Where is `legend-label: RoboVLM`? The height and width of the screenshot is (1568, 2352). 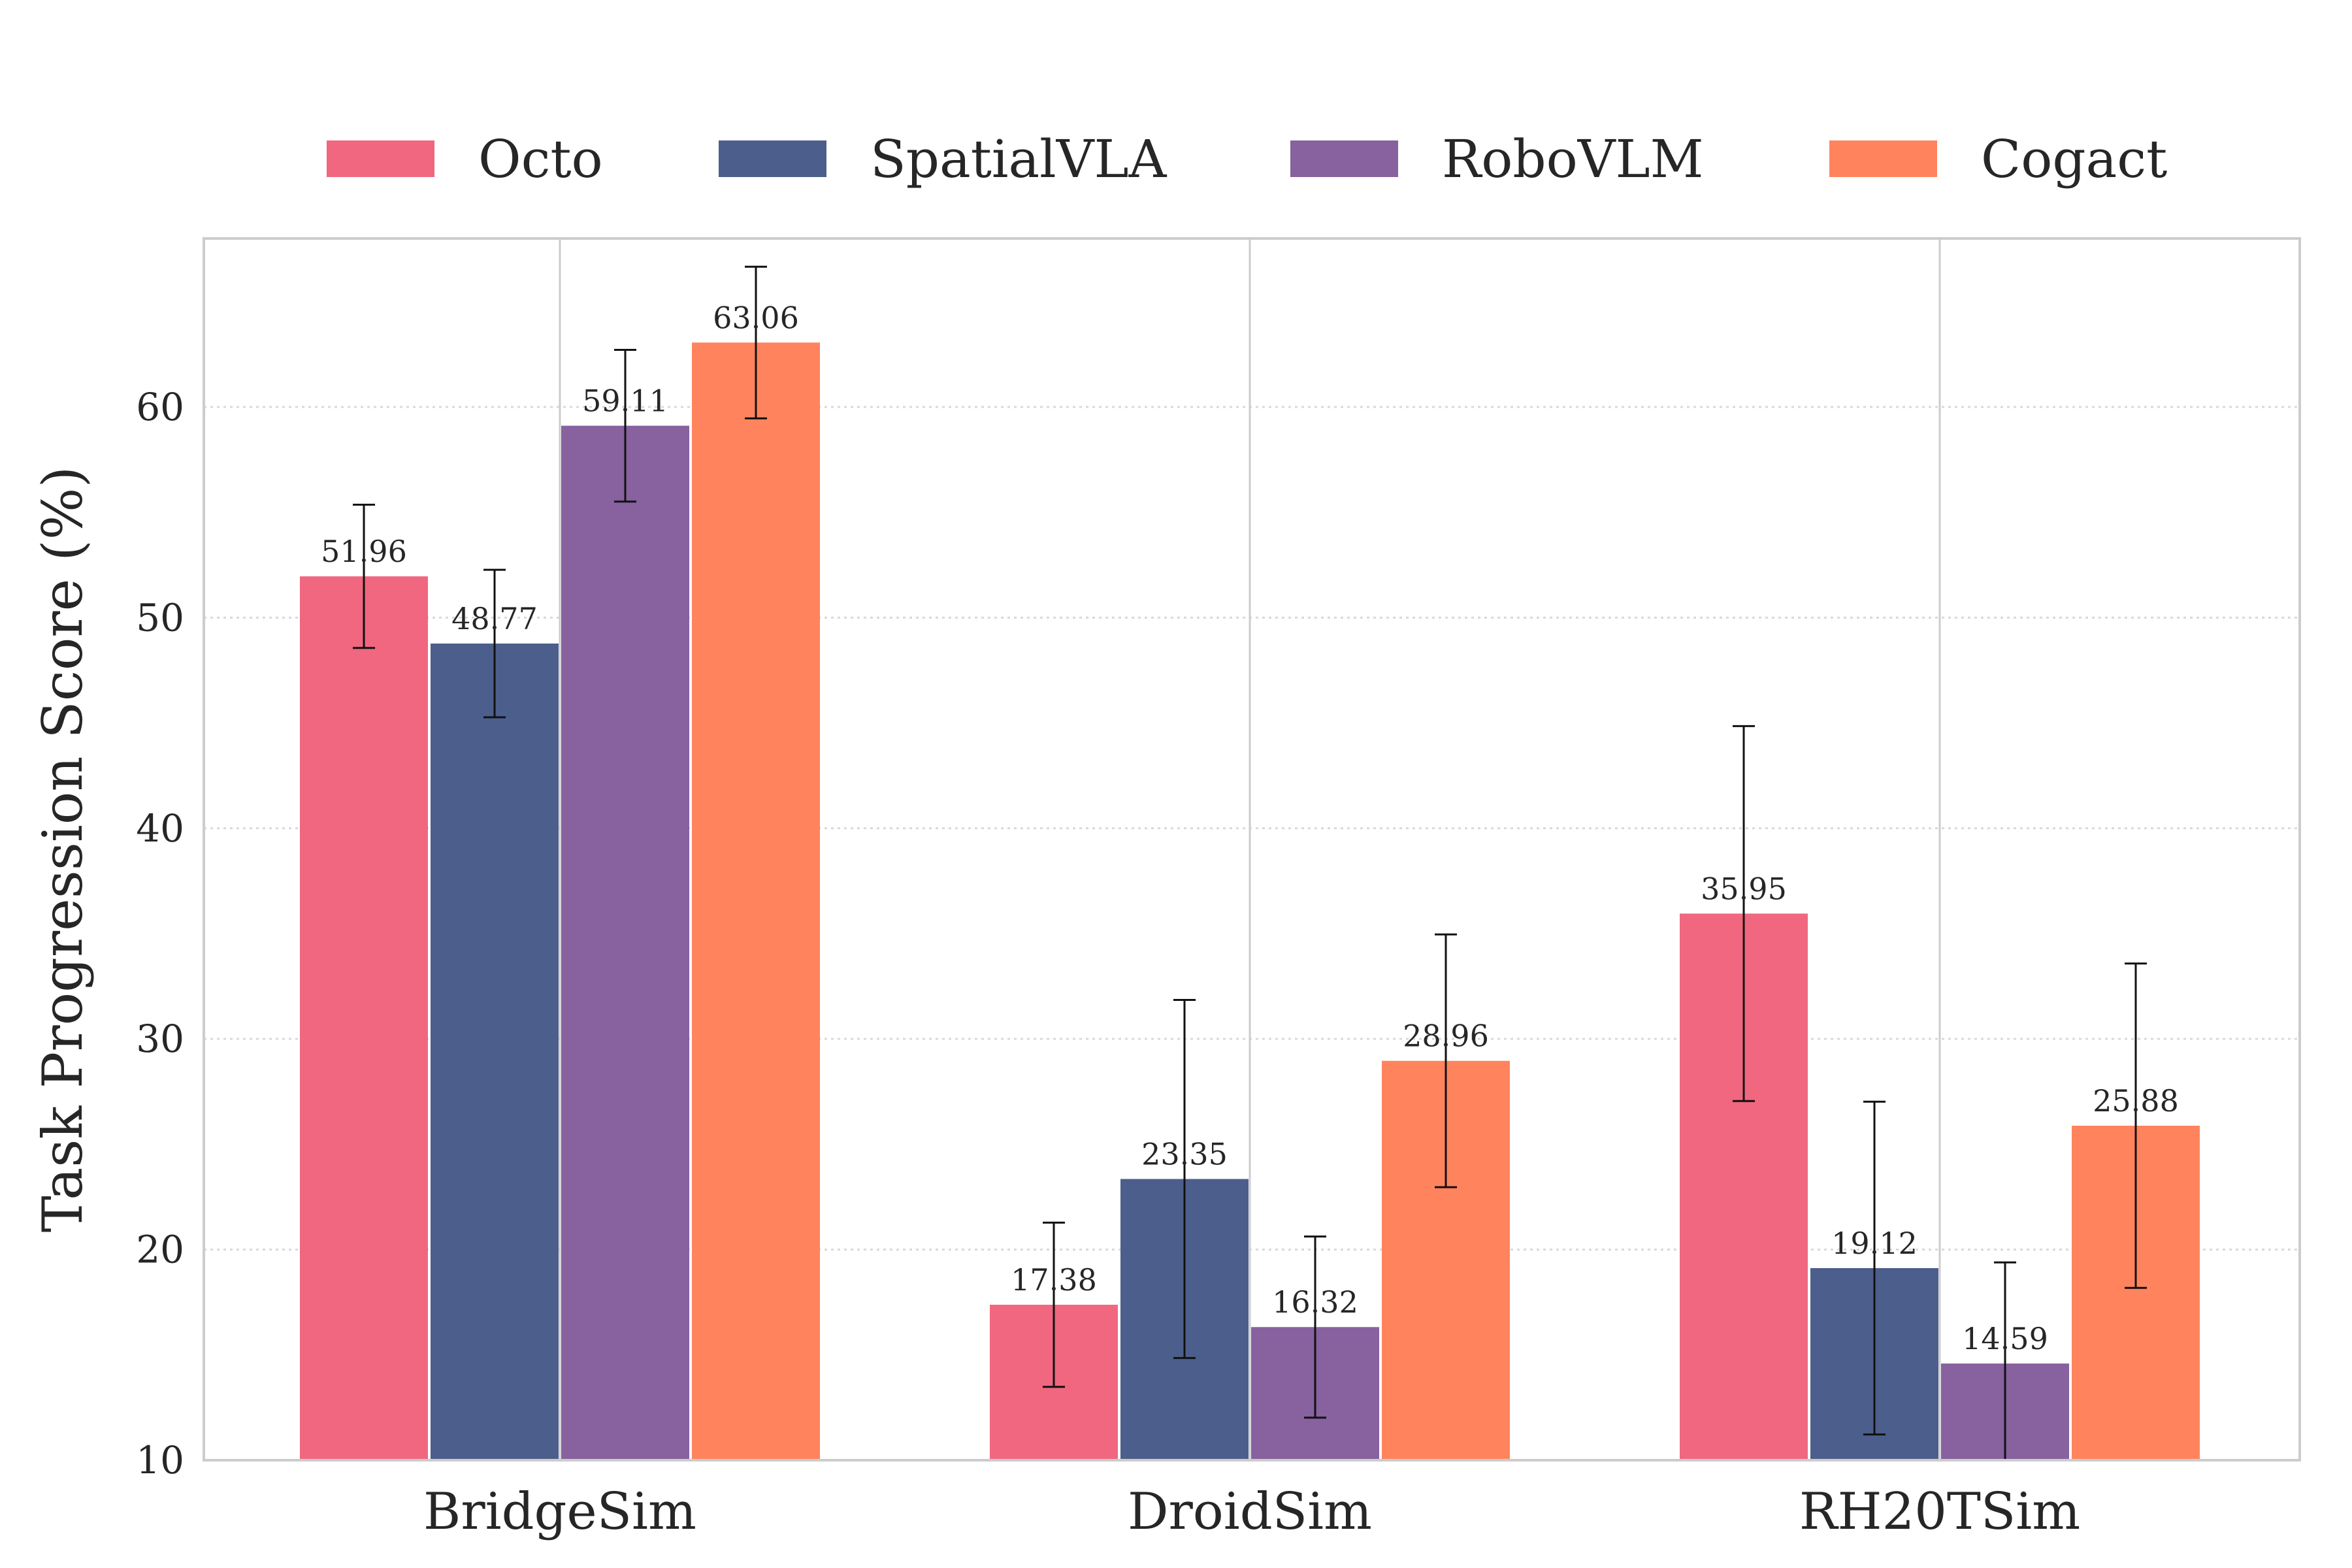 legend-label: RoboVLM is located at coordinates (1573, 159).